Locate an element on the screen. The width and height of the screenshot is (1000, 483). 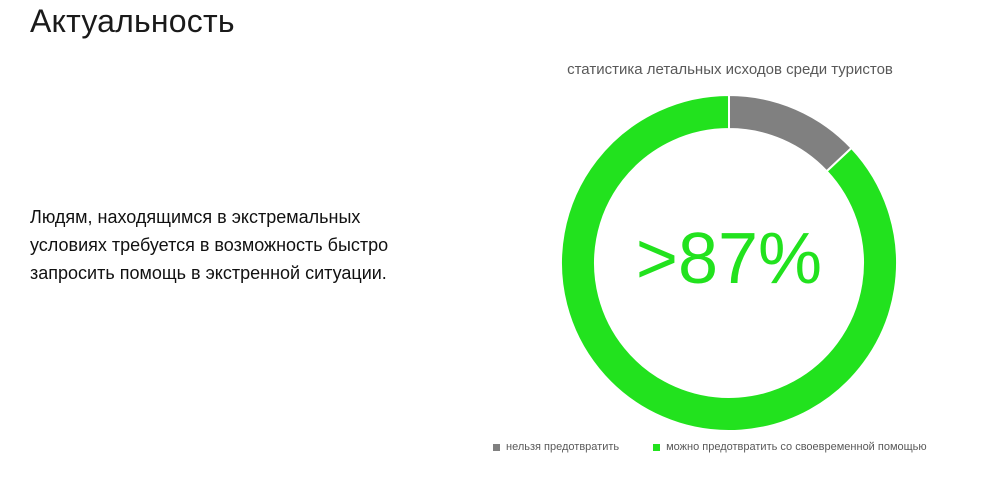
legend-item: нельзя предотвратить is located at coordinates (556, 447).